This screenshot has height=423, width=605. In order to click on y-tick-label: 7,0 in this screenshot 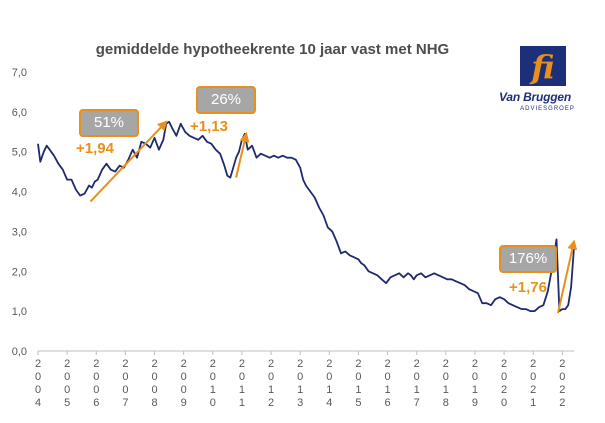, I will do `click(19, 73)`.